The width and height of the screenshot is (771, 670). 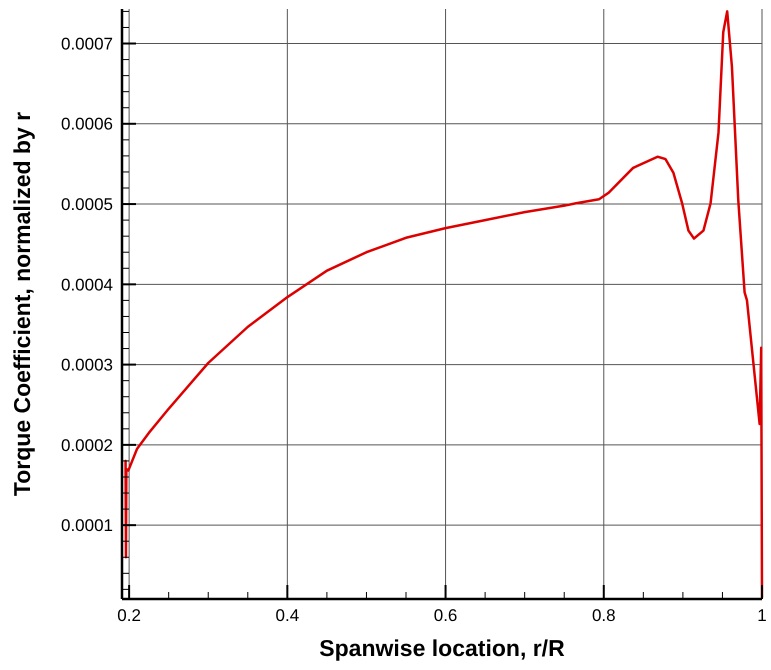 What do you see at coordinates (87, 365) in the screenshot?
I see `y-tick-label: 0.0003` at bounding box center [87, 365].